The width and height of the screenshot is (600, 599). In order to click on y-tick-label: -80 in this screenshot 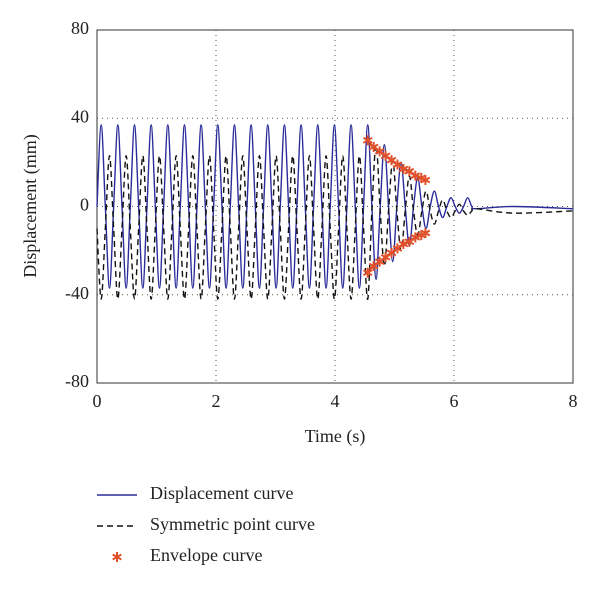, I will do `click(77, 381)`.